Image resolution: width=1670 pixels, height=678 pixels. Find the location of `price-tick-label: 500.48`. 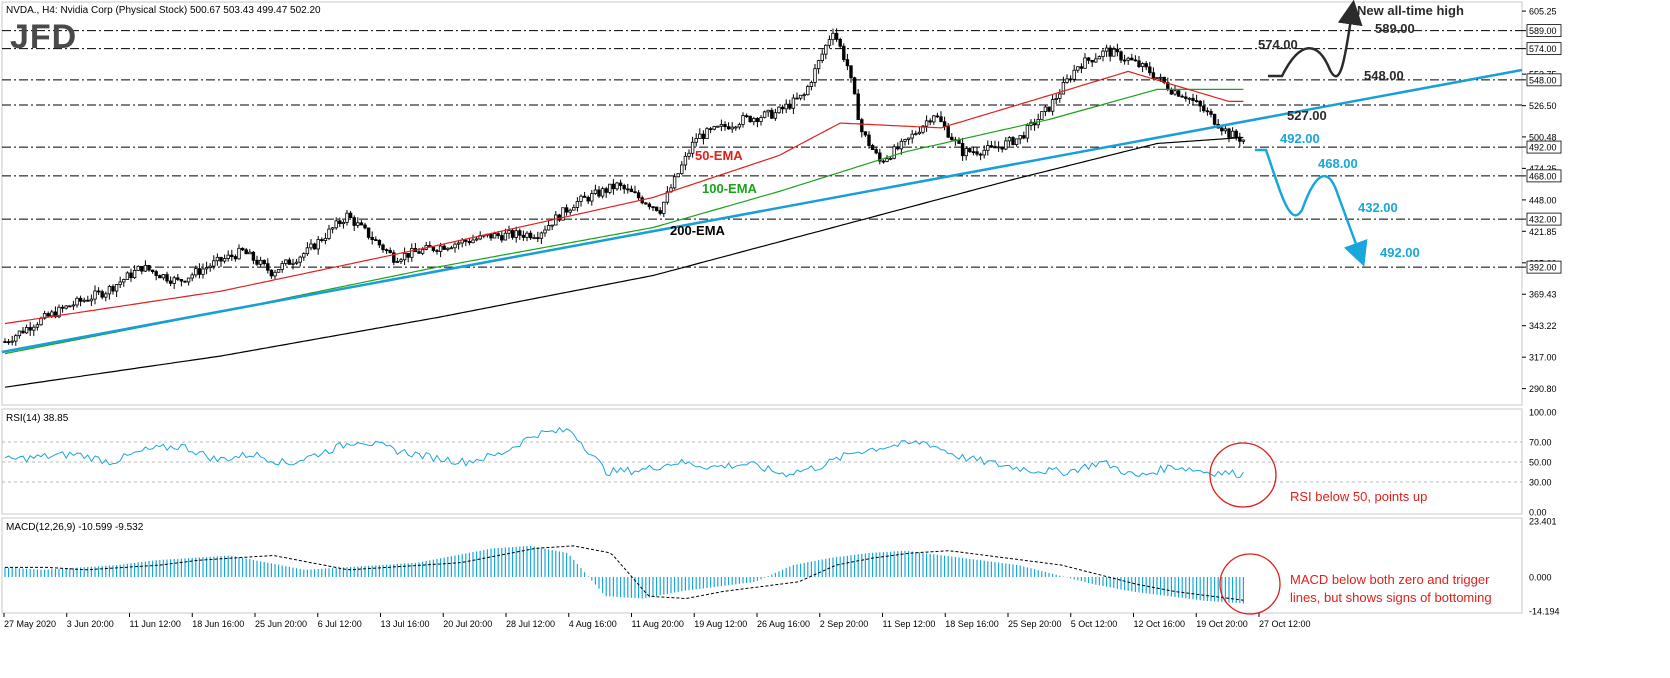

price-tick-label: 500.48 is located at coordinates (1543, 137).